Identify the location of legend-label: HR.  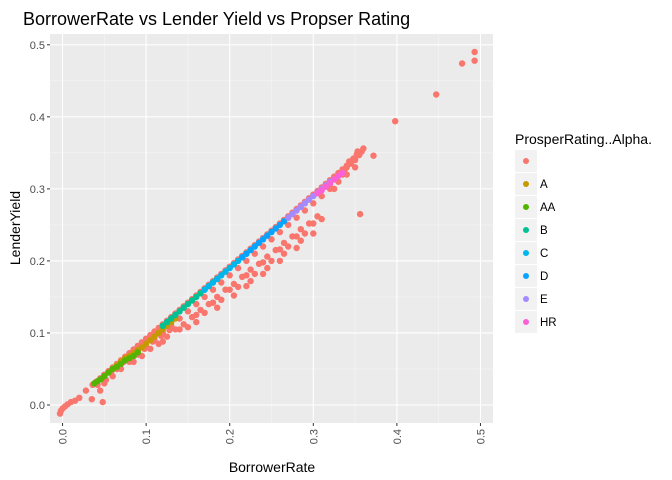
(548, 323).